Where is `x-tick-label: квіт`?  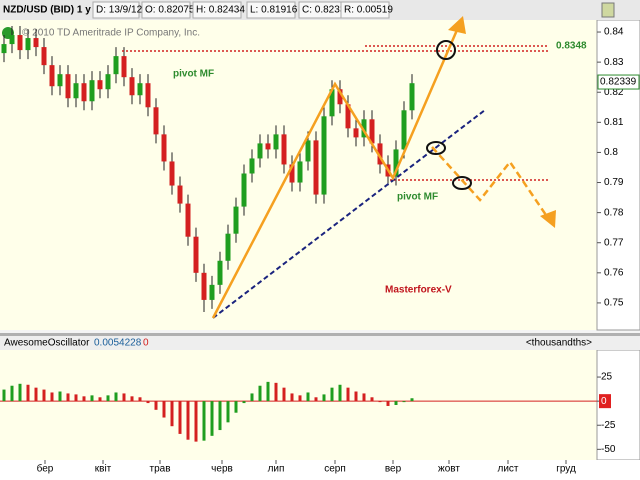
x-tick-label: квіт is located at coordinates (103, 469).